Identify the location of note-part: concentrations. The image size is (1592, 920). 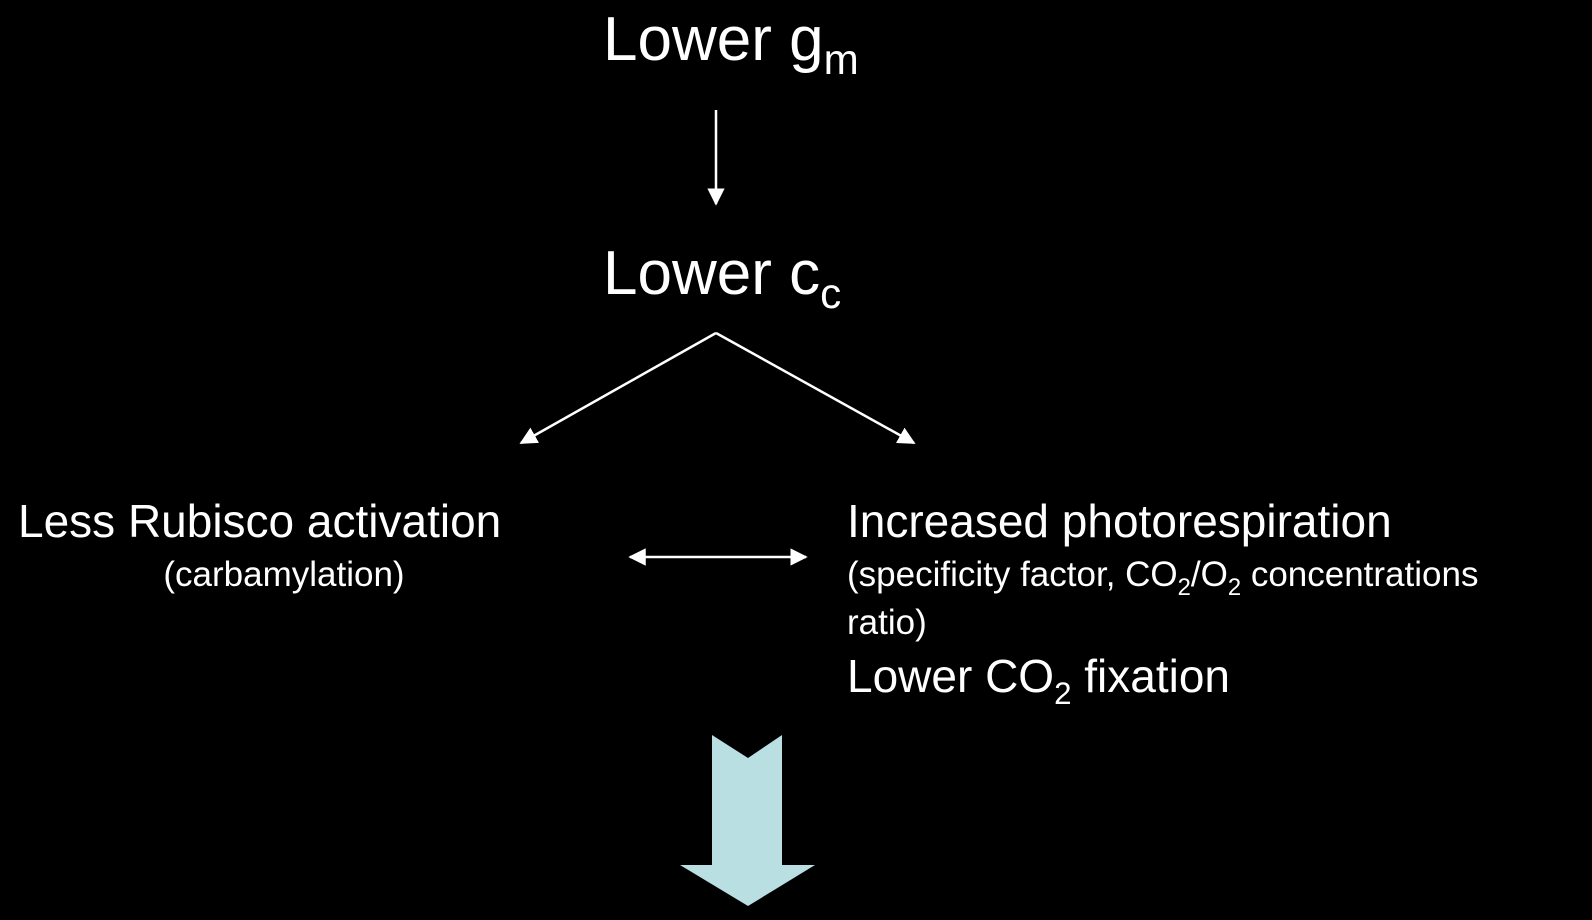
(1359, 574).